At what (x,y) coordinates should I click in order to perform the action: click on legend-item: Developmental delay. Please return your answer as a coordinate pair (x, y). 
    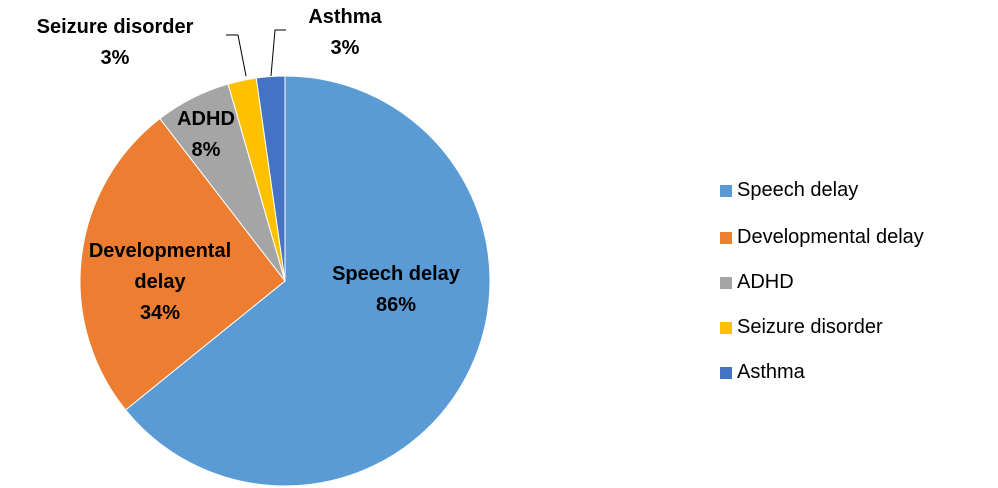
    Looking at the image, I should click on (822, 237).